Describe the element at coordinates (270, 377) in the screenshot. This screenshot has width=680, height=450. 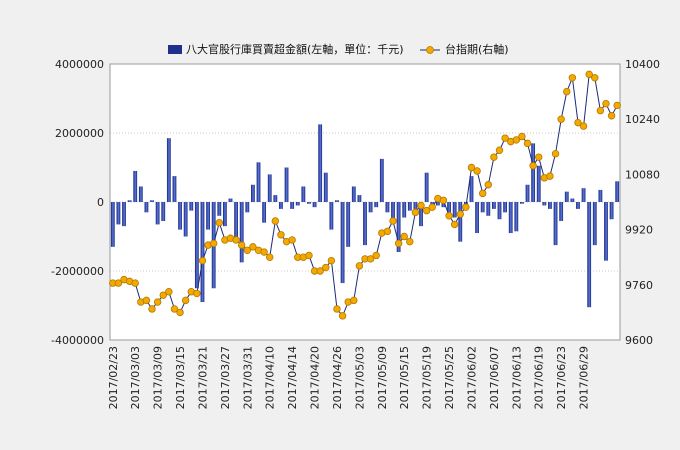
I see `x-tick-label: 2017/04/10` at that location.